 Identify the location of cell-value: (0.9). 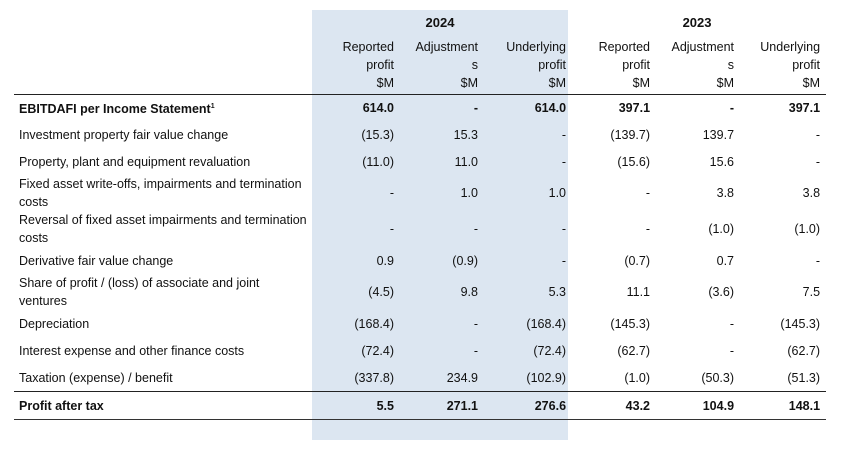
(465, 260).